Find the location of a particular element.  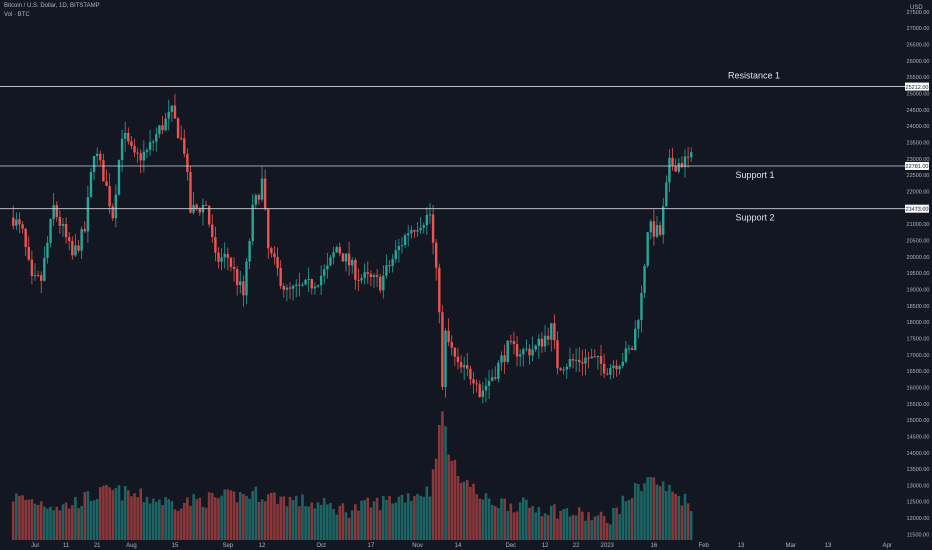

price-tick: 25500.00 is located at coordinates (918, 78).